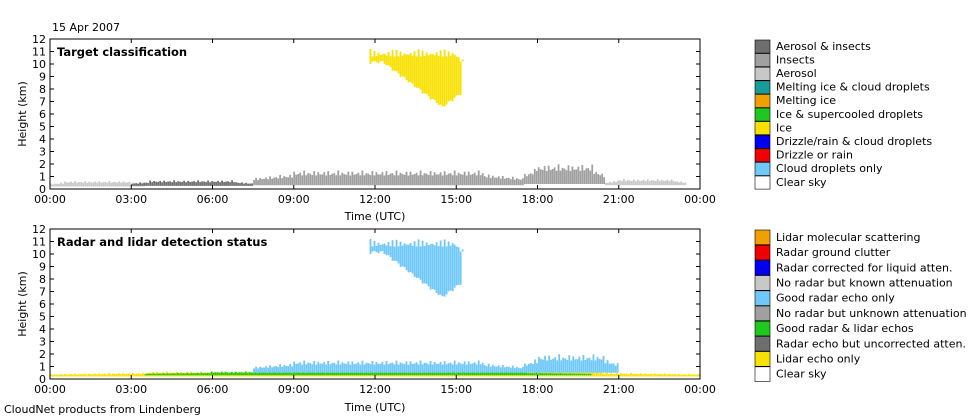  What do you see at coordinates (42, 279) in the screenshot?
I see `y-tick-label: 8` at bounding box center [42, 279].